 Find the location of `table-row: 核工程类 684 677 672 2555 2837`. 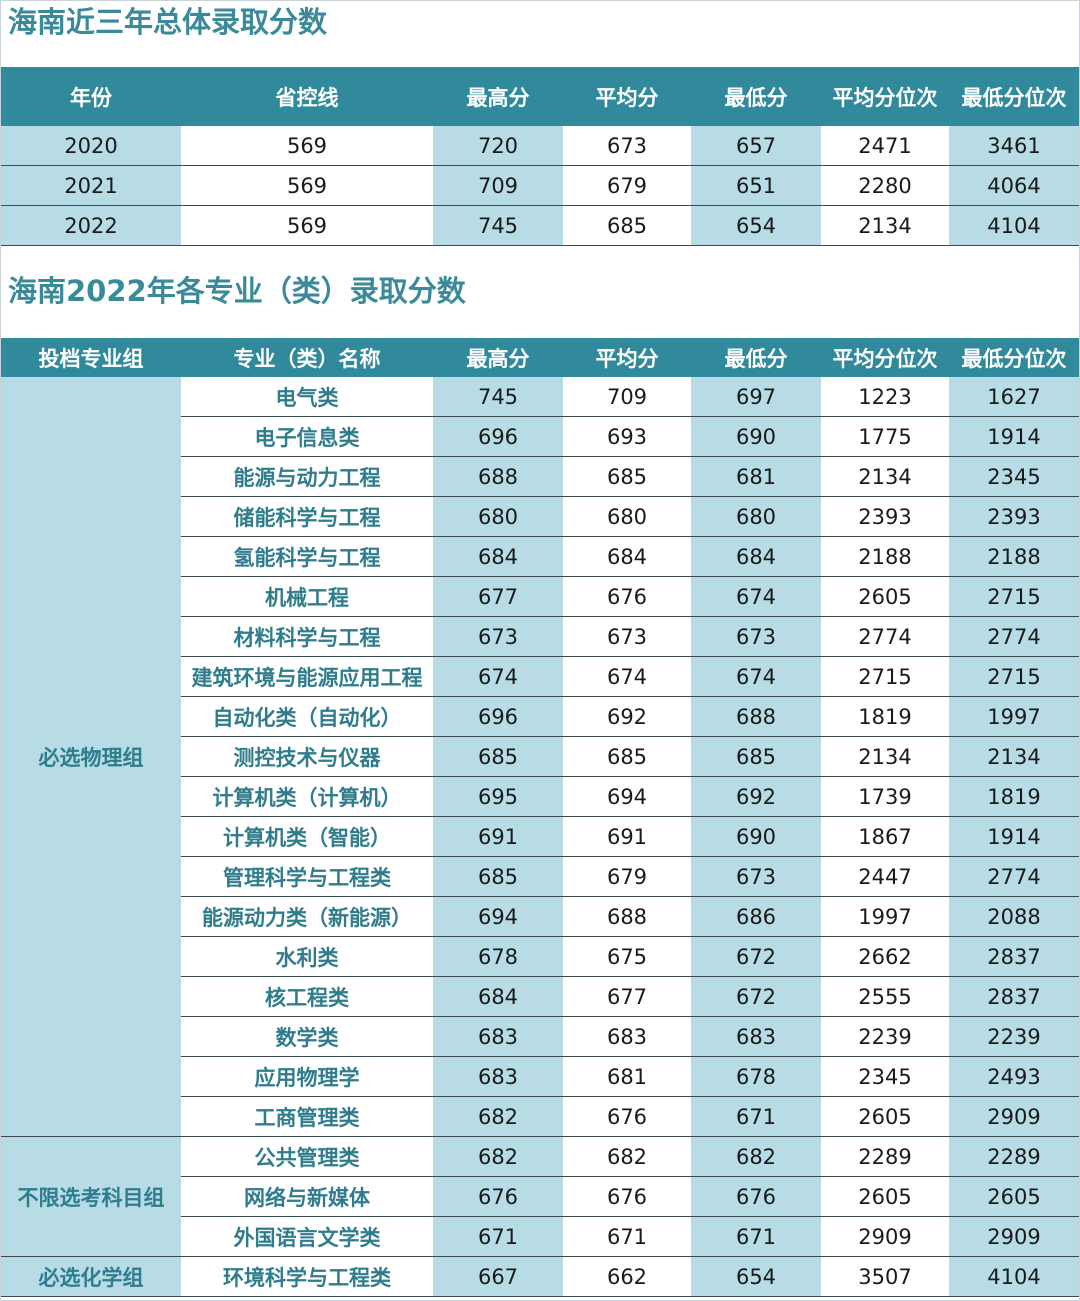

table-row: 核工程类 684 677 672 2555 2837 is located at coordinates (540, 996).